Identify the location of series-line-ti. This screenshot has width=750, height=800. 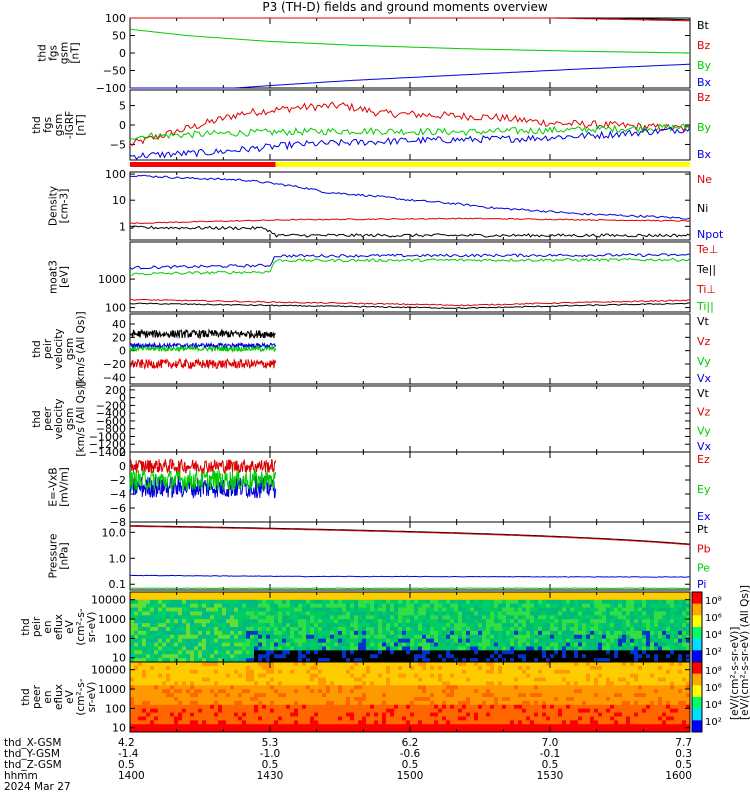
(410, 261).